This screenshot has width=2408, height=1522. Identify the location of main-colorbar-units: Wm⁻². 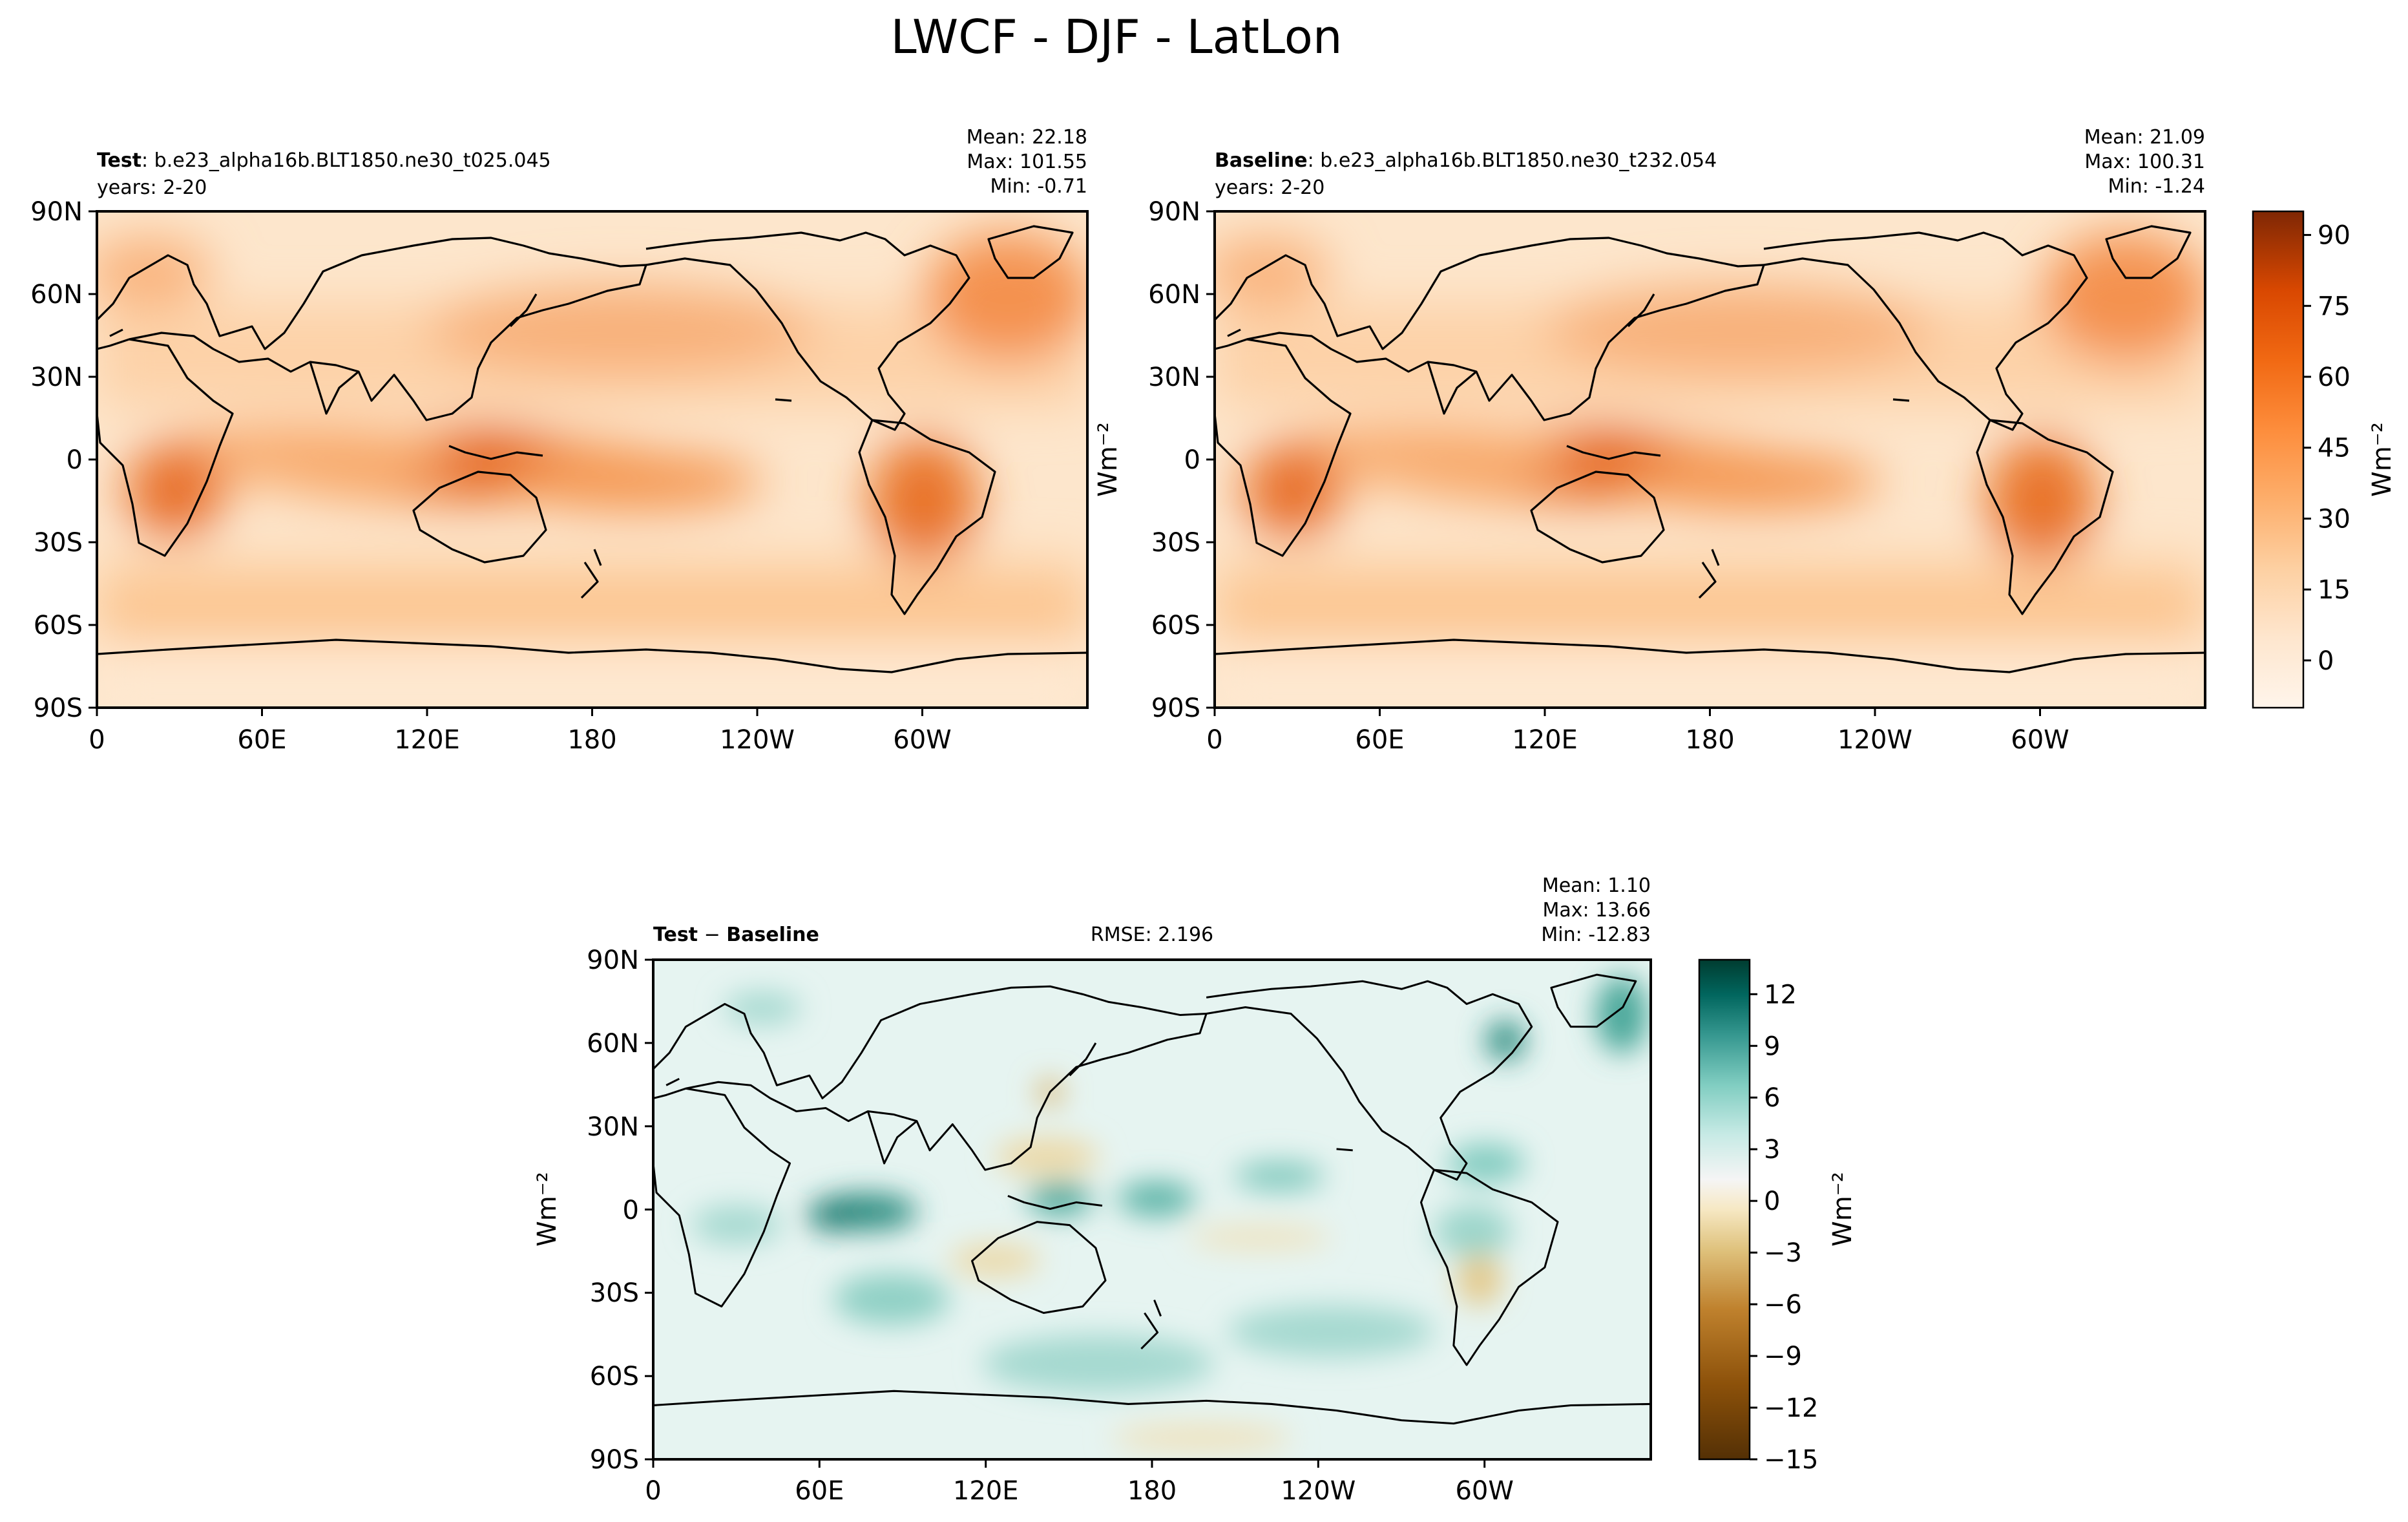
(2382, 459).